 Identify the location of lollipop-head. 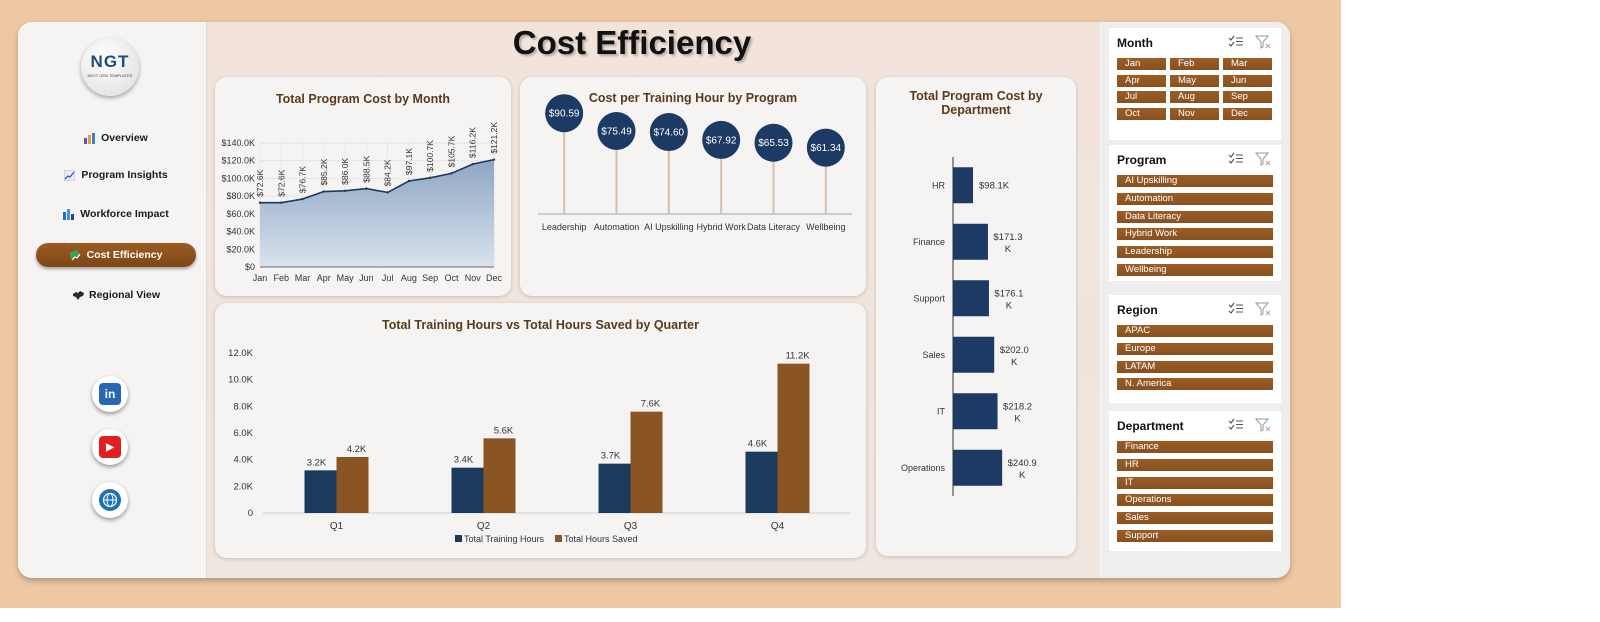
(668, 132).